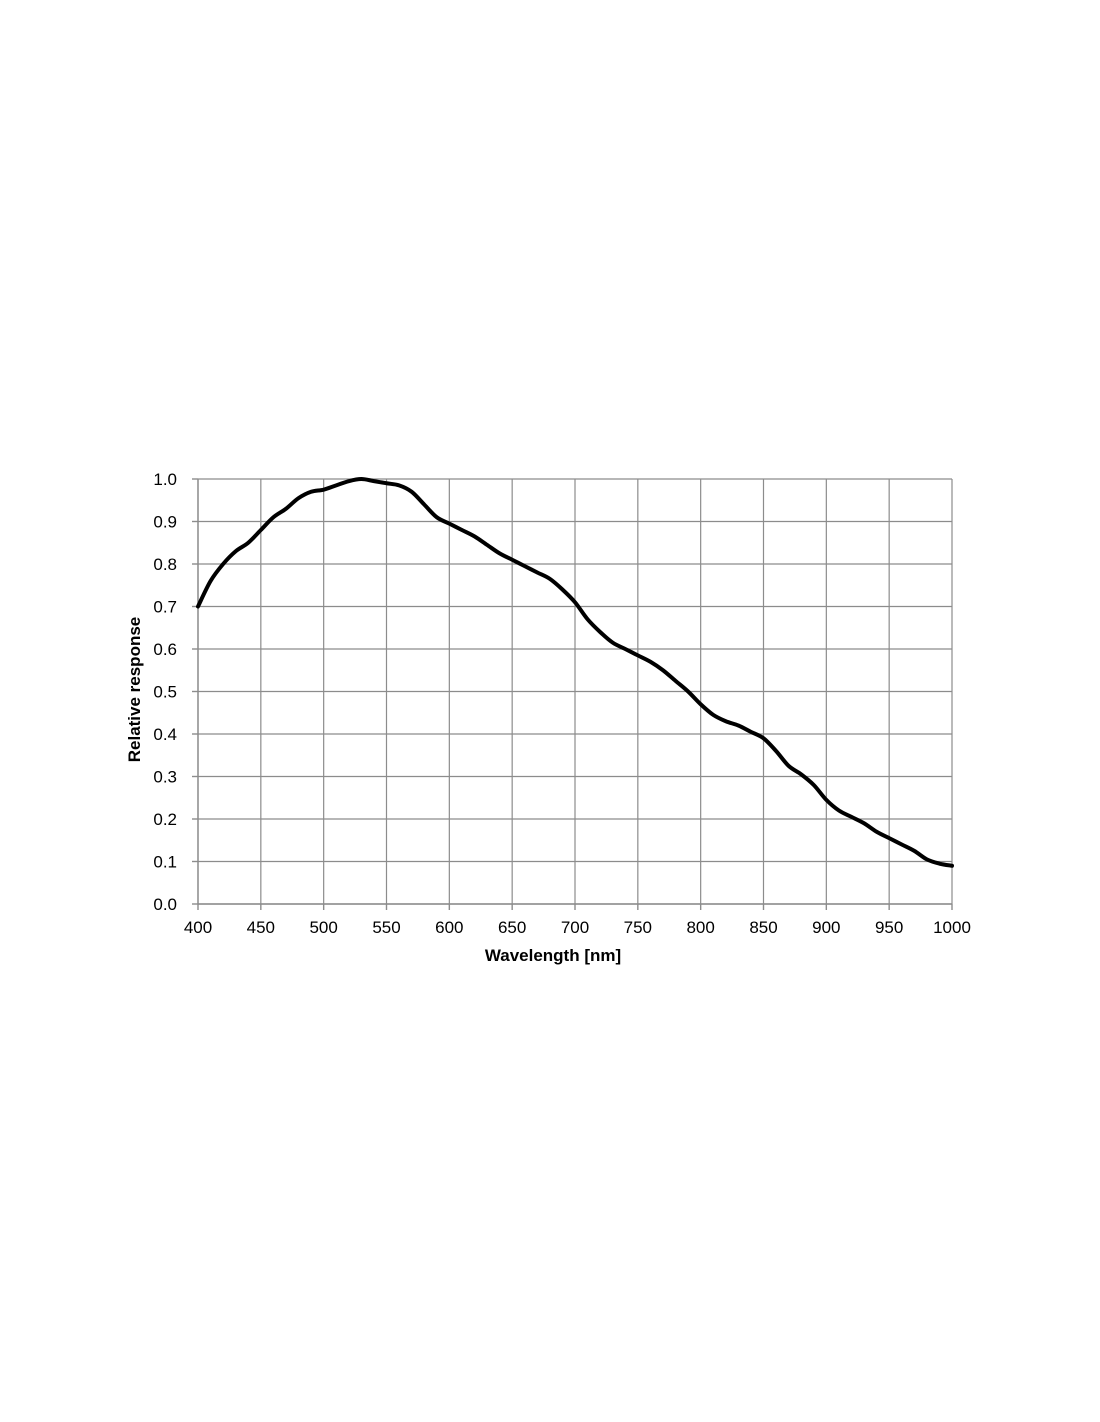  What do you see at coordinates (700, 927) in the screenshot?
I see `x-tick-label: 800` at bounding box center [700, 927].